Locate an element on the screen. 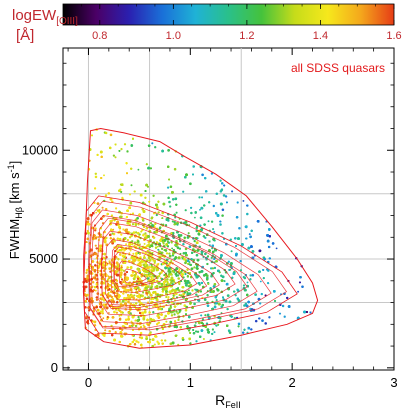  colorbar-tick-label: 0.8 is located at coordinates (99, 36).